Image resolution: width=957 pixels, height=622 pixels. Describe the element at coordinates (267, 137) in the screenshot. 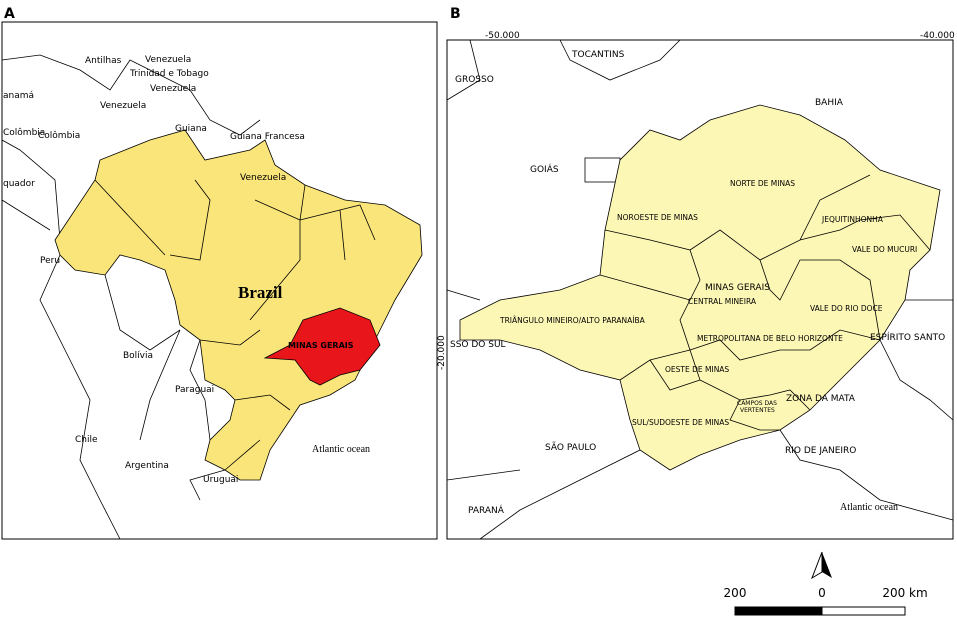

I see `map-label: Guiana Francesa` at that location.